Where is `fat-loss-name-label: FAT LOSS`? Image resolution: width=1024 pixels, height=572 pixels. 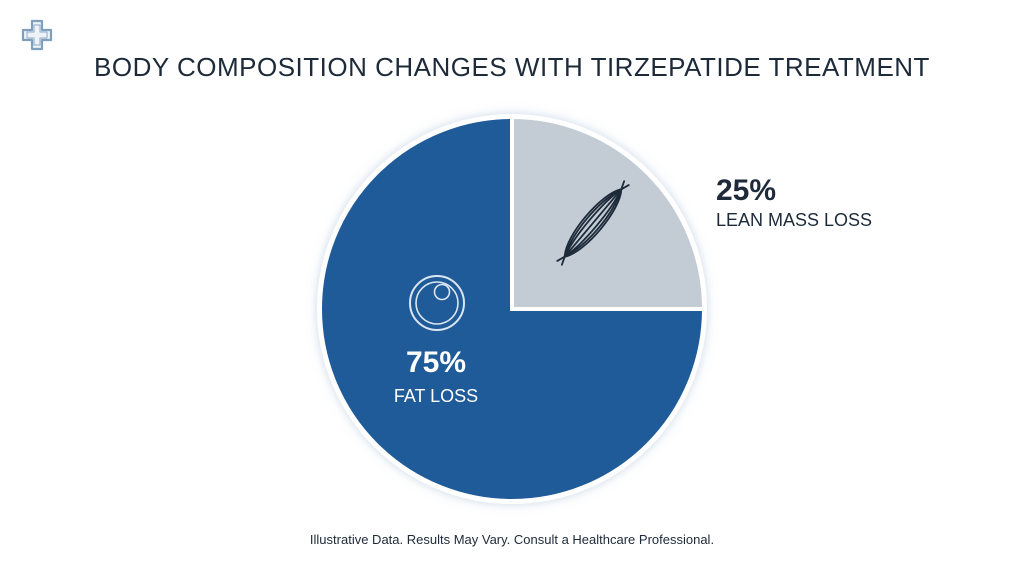
fat-loss-name-label: FAT LOSS is located at coordinates (436, 396).